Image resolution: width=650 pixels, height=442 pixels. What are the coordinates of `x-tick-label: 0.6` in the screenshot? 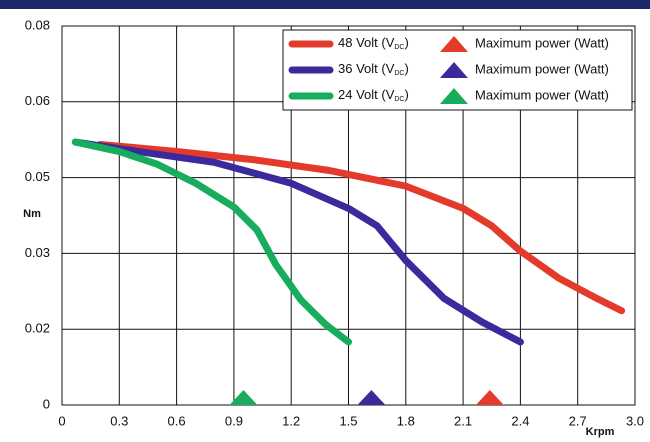 It's located at (177, 420).